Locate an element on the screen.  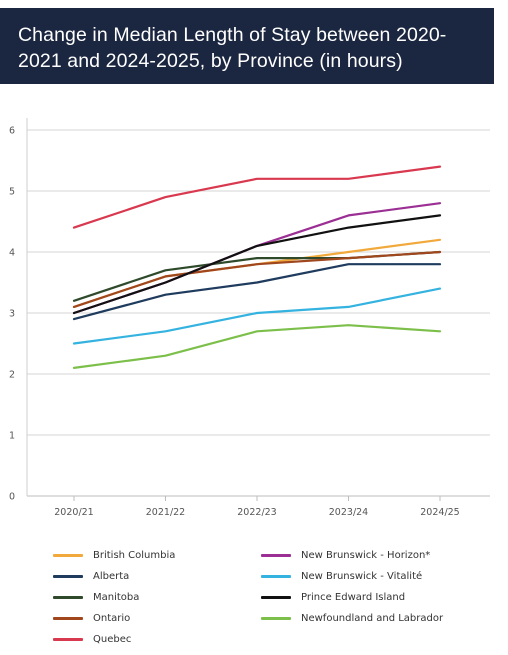
y-tick-label: 4 is located at coordinates (12, 253).